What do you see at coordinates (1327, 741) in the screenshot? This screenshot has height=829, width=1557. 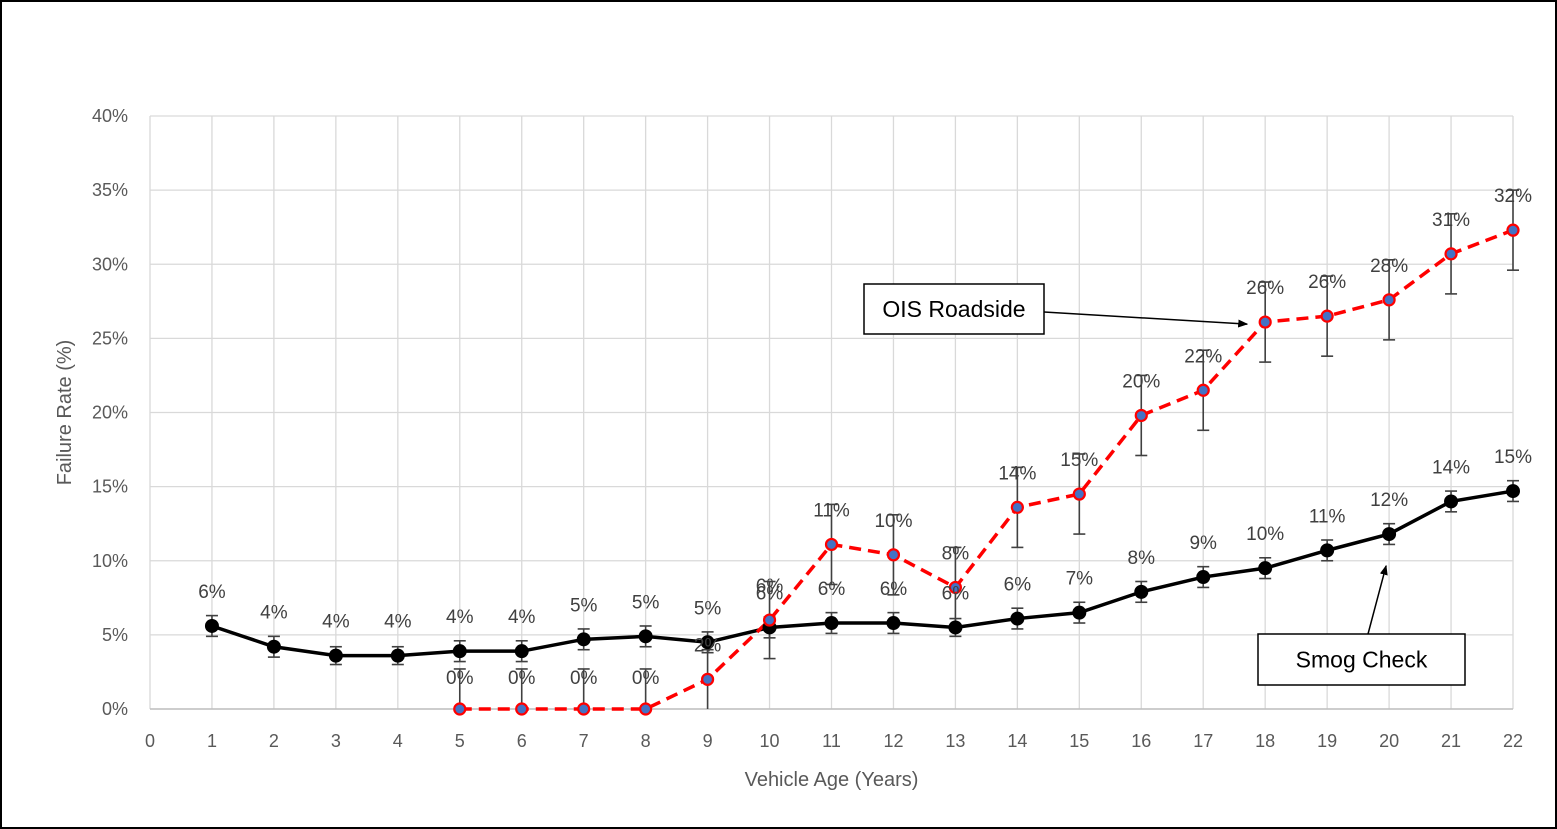 I see `x-tick-label: 19` at bounding box center [1327, 741].